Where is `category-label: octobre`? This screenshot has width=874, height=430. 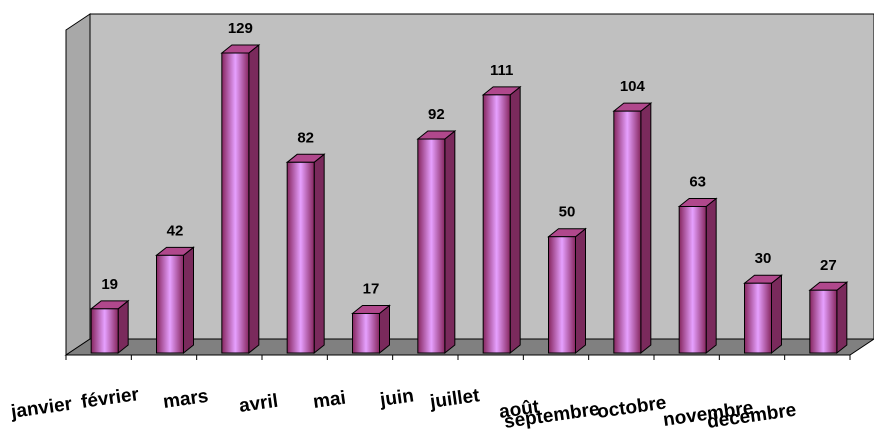 category-label: octobre is located at coordinates (632, 407).